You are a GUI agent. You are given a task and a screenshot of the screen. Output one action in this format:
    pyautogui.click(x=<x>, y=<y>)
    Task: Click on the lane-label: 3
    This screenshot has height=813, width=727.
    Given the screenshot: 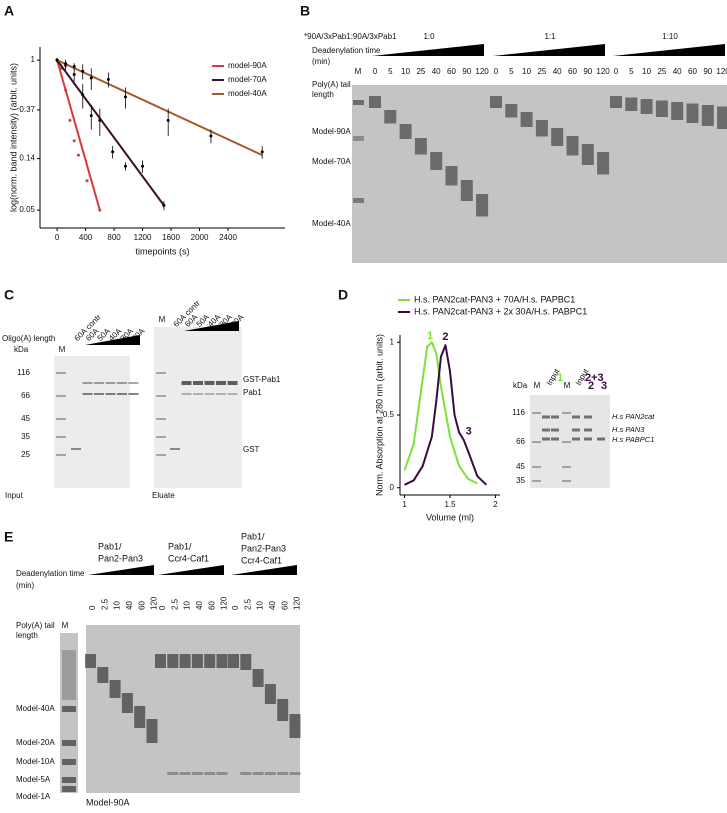 What is the action you would take?
    pyautogui.click(x=604, y=386)
    